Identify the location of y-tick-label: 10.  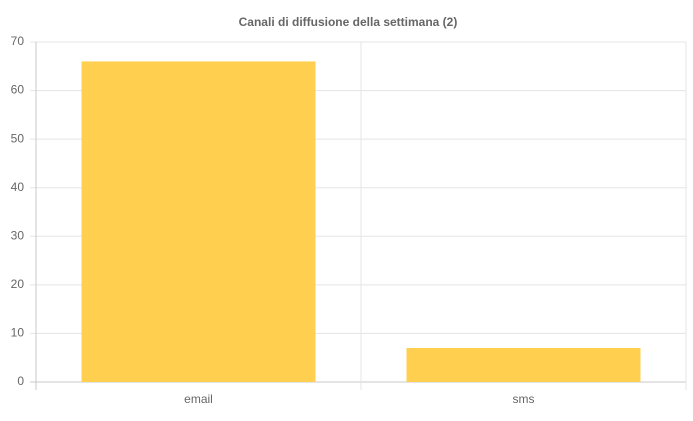
(18, 333).